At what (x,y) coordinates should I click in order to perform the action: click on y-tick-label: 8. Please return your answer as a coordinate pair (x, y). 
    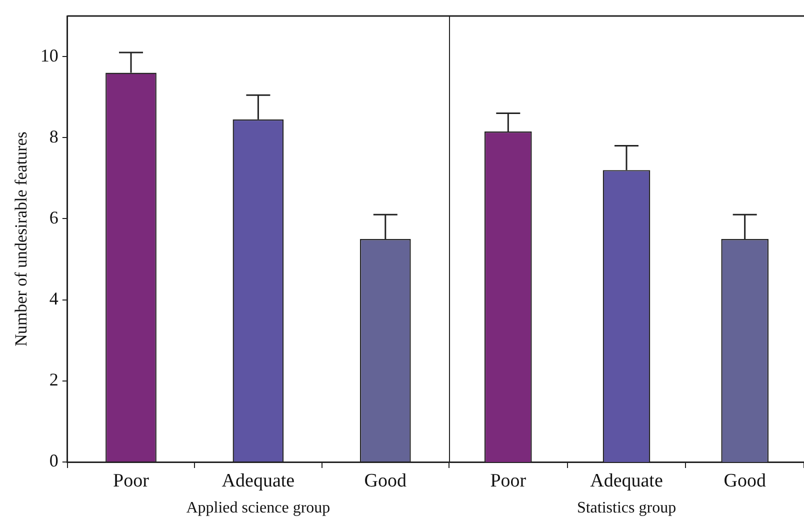
    Looking at the image, I should click on (53, 136).